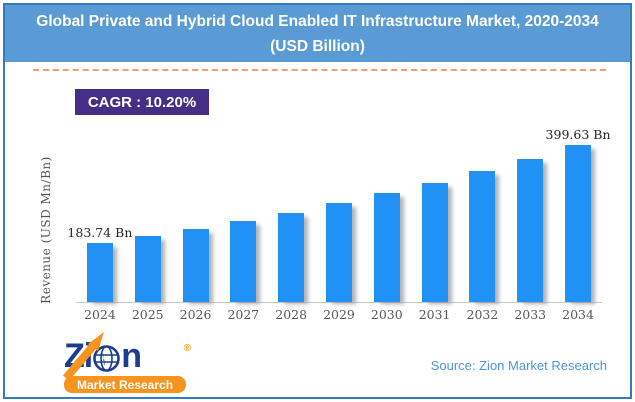  What do you see at coordinates (243, 314) in the screenshot?
I see `x-tick-2027: 2027` at bounding box center [243, 314].